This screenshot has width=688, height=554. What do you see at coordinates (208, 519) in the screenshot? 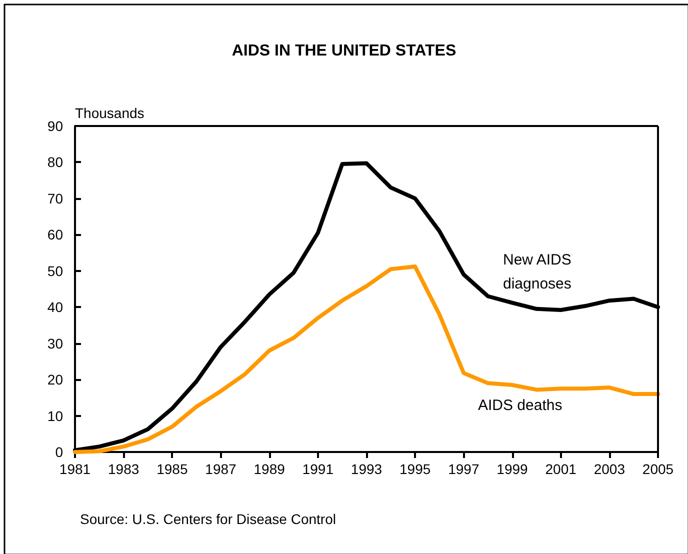
I see `source-note: Source: U.S. Centers for Disease Control` at bounding box center [208, 519].